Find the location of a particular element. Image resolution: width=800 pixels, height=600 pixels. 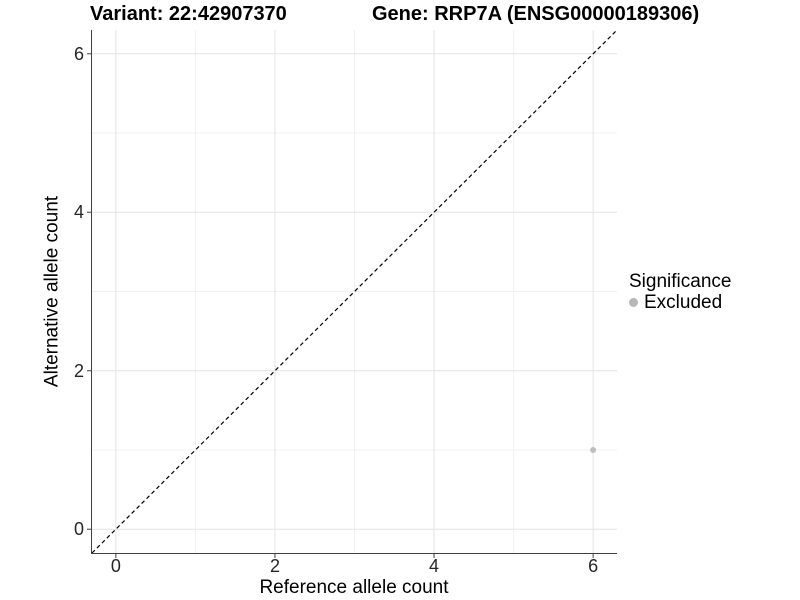

y-axis-title: Alternative allele count is located at coordinates (52, 291).